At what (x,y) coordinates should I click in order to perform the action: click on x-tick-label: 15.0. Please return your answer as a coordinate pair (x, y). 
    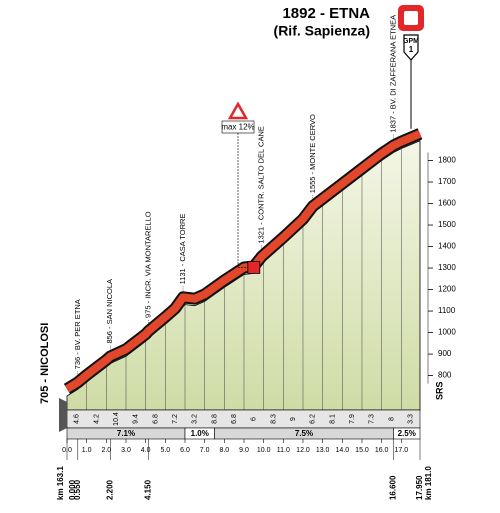
    Looking at the image, I should click on (362, 450).